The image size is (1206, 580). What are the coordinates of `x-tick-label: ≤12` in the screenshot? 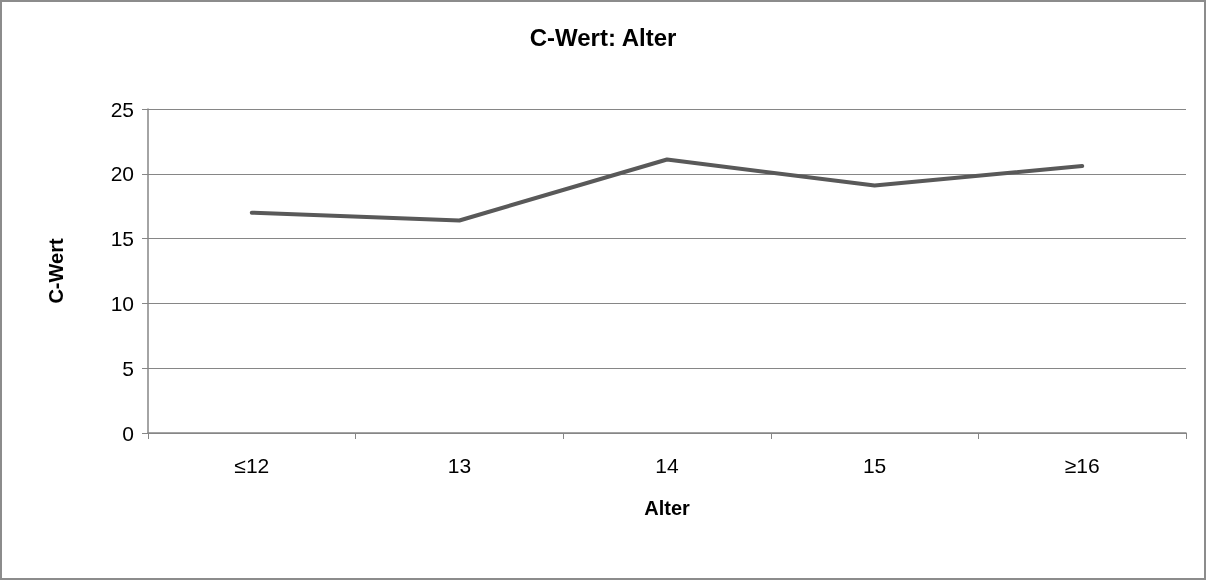 It's located at (252, 465).